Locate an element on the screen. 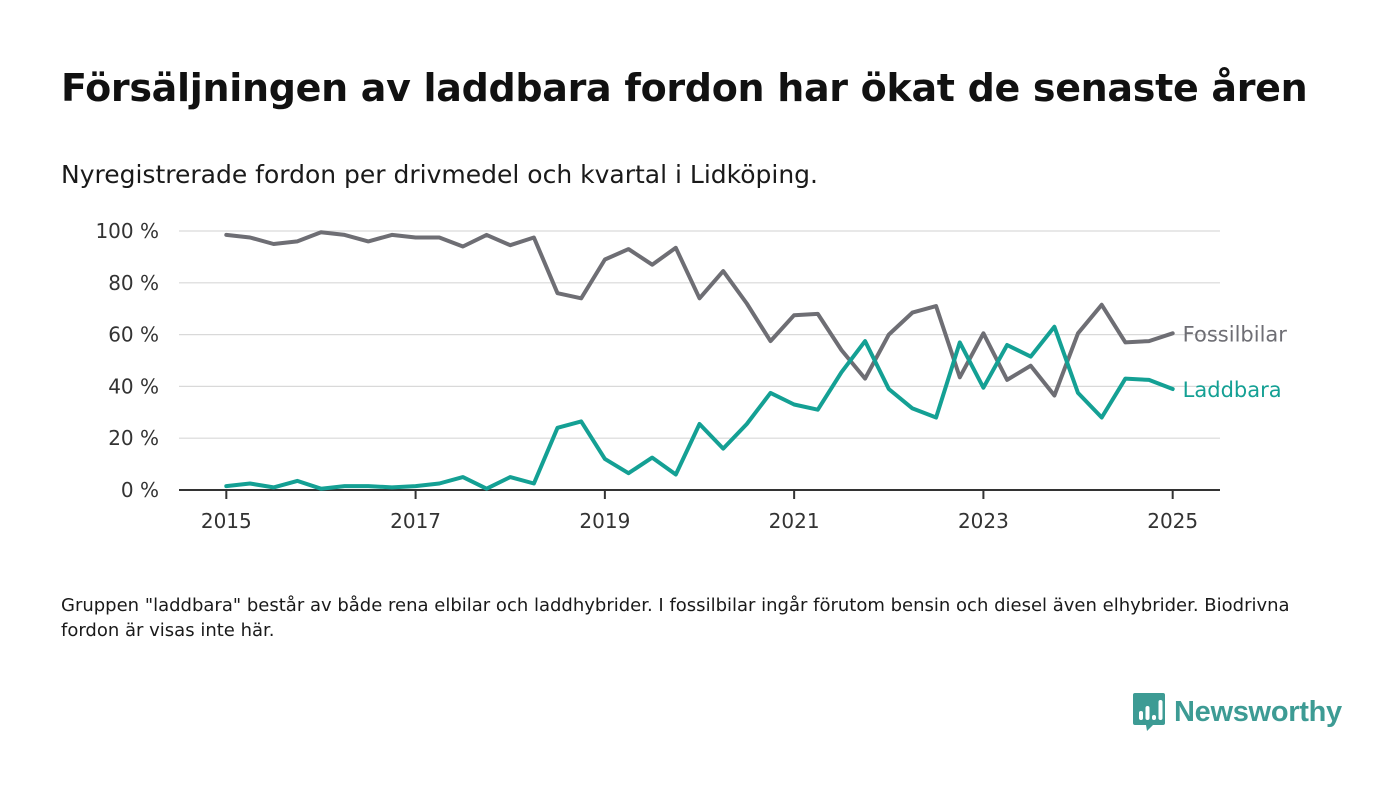 This screenshot has height=793, width=1400. y-tick-label: 80 % is located at coordinates (133, 283).